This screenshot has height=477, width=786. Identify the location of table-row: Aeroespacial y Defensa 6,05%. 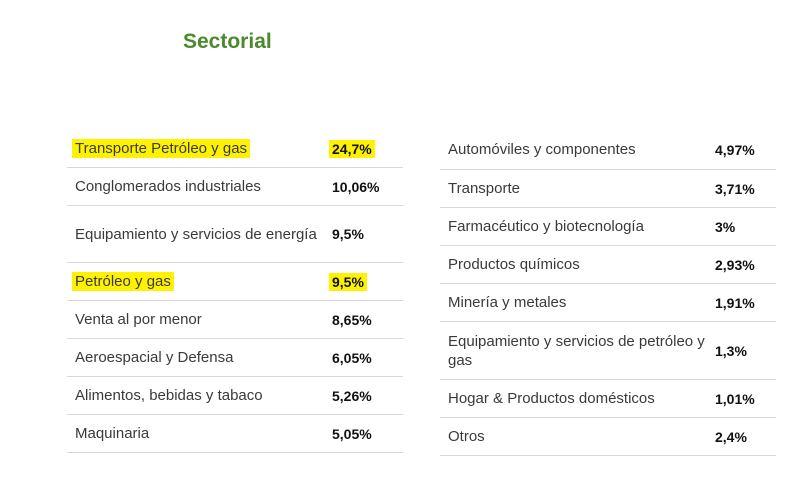
(235, 358).